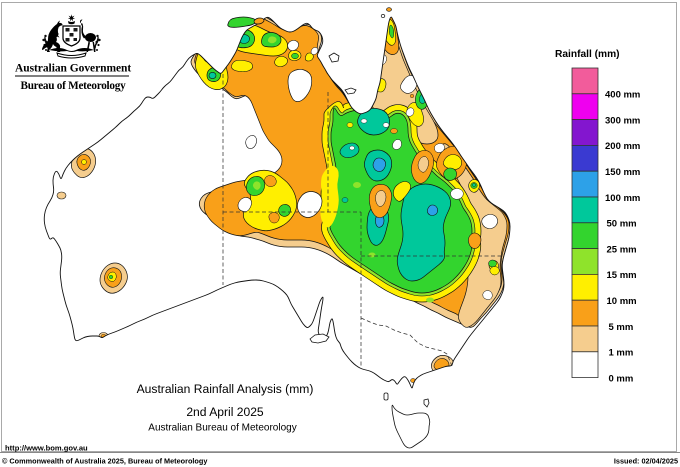 The image size is (680, 467). Describe the element at coordinates (622, 95) in the screenshot. I see `svg-text: 400 mm` at that location.